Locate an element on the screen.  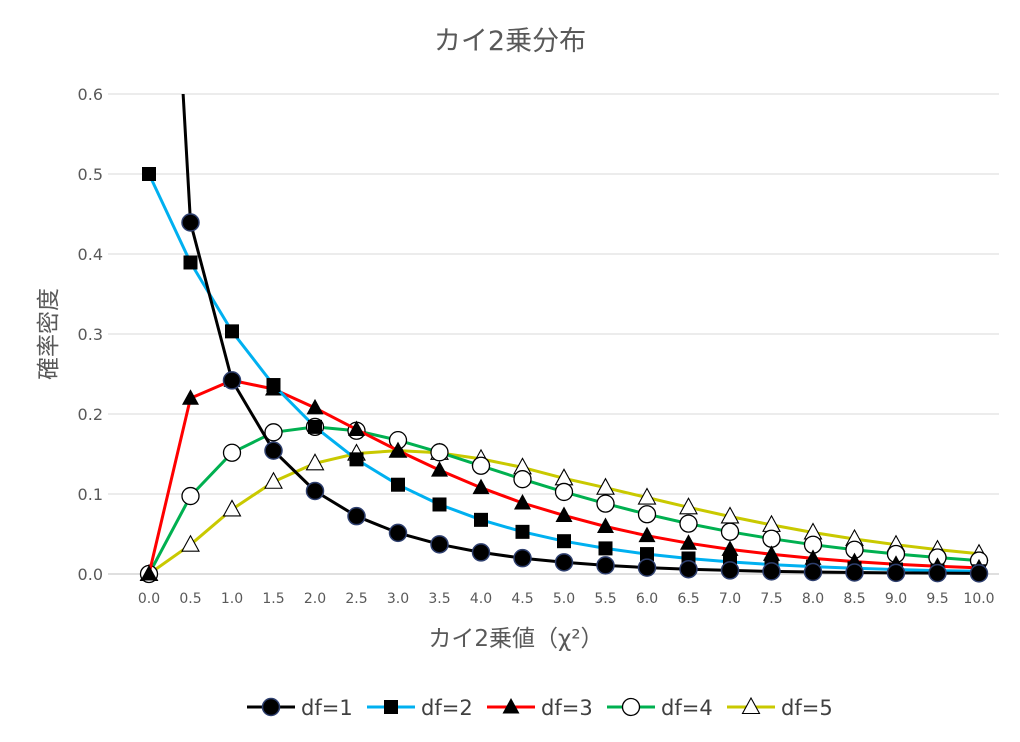
legend-item: df=3 is located at coordinates (540, 708).